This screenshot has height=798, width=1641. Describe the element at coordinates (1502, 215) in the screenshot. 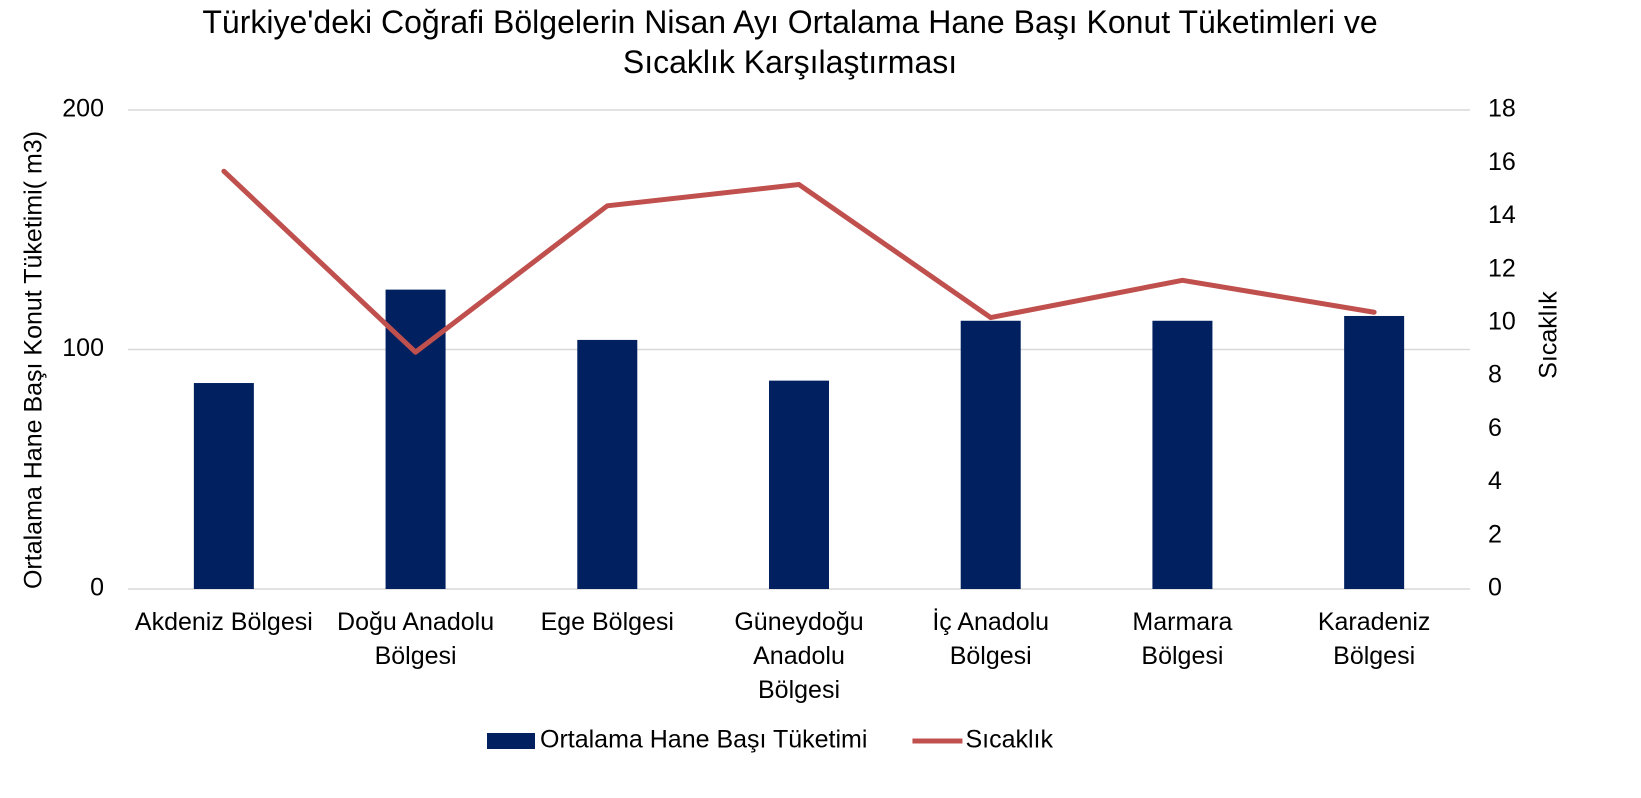

I see `y2-tick-label: 14` at that location.